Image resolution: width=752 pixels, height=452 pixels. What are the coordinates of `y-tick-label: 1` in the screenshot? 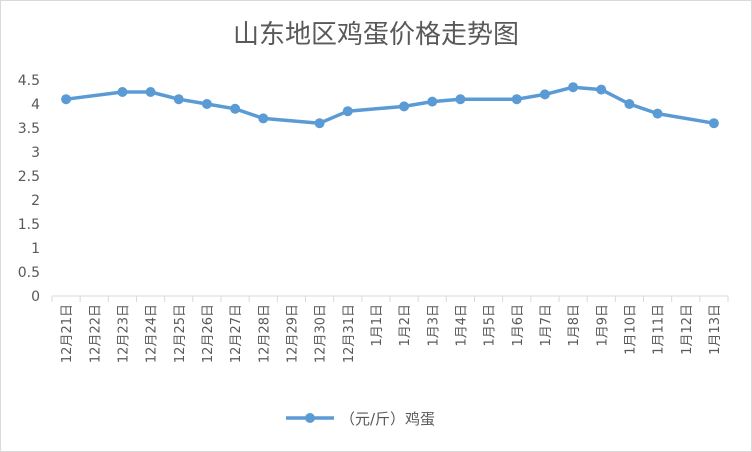 It's located at (35, 249).